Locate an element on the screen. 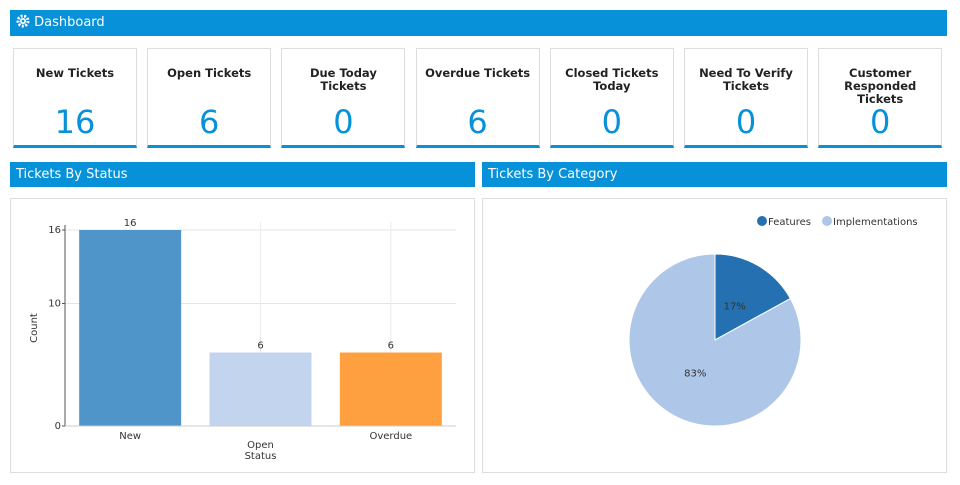 Image resolution: width=960 pixels, height=485 pixels. card-label: Customer Responded Tickets is located at coordinates (880, 86).